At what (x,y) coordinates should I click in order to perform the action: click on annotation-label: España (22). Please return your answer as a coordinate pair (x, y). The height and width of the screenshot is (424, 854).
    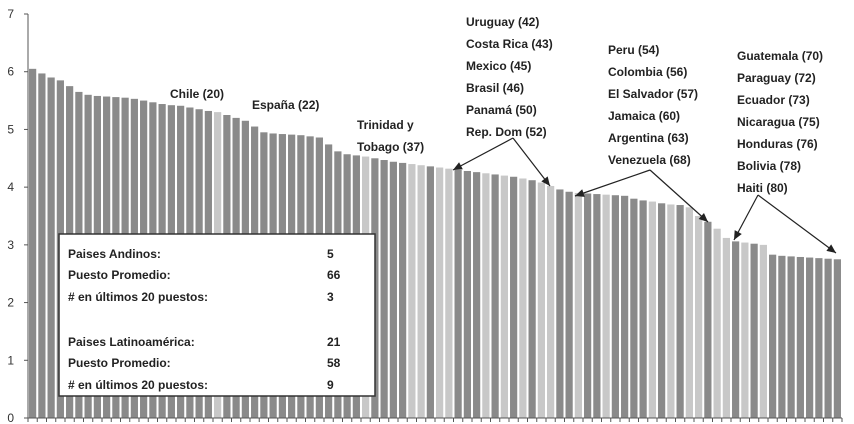
    Looking at the image, I should click on (285, 105).